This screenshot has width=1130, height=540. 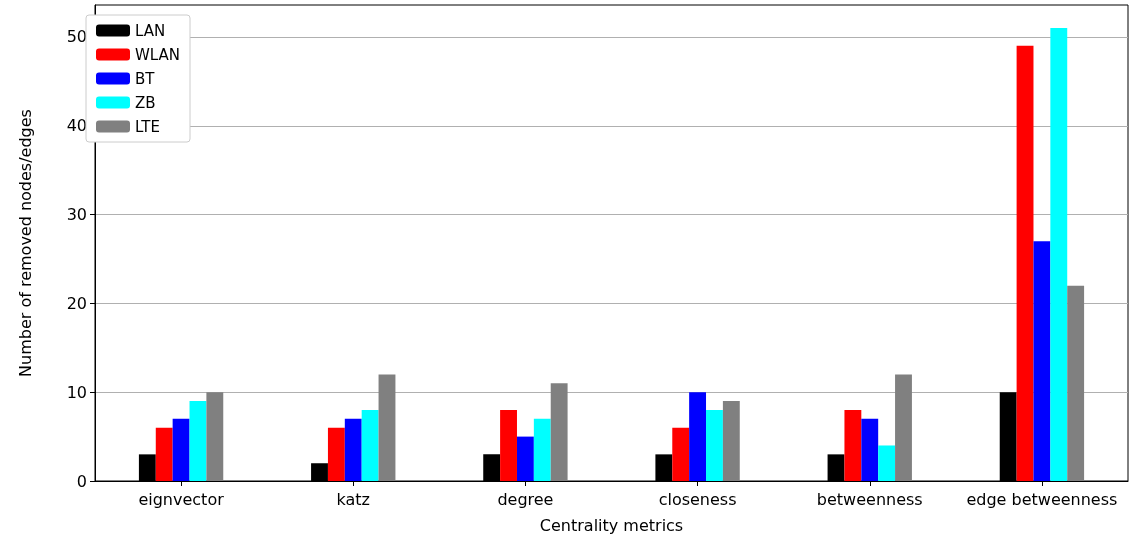 What do you see at coordinates (150, 30) in the screenshot?
I see `legend-label: LAN` at bounding box center [150, 30].